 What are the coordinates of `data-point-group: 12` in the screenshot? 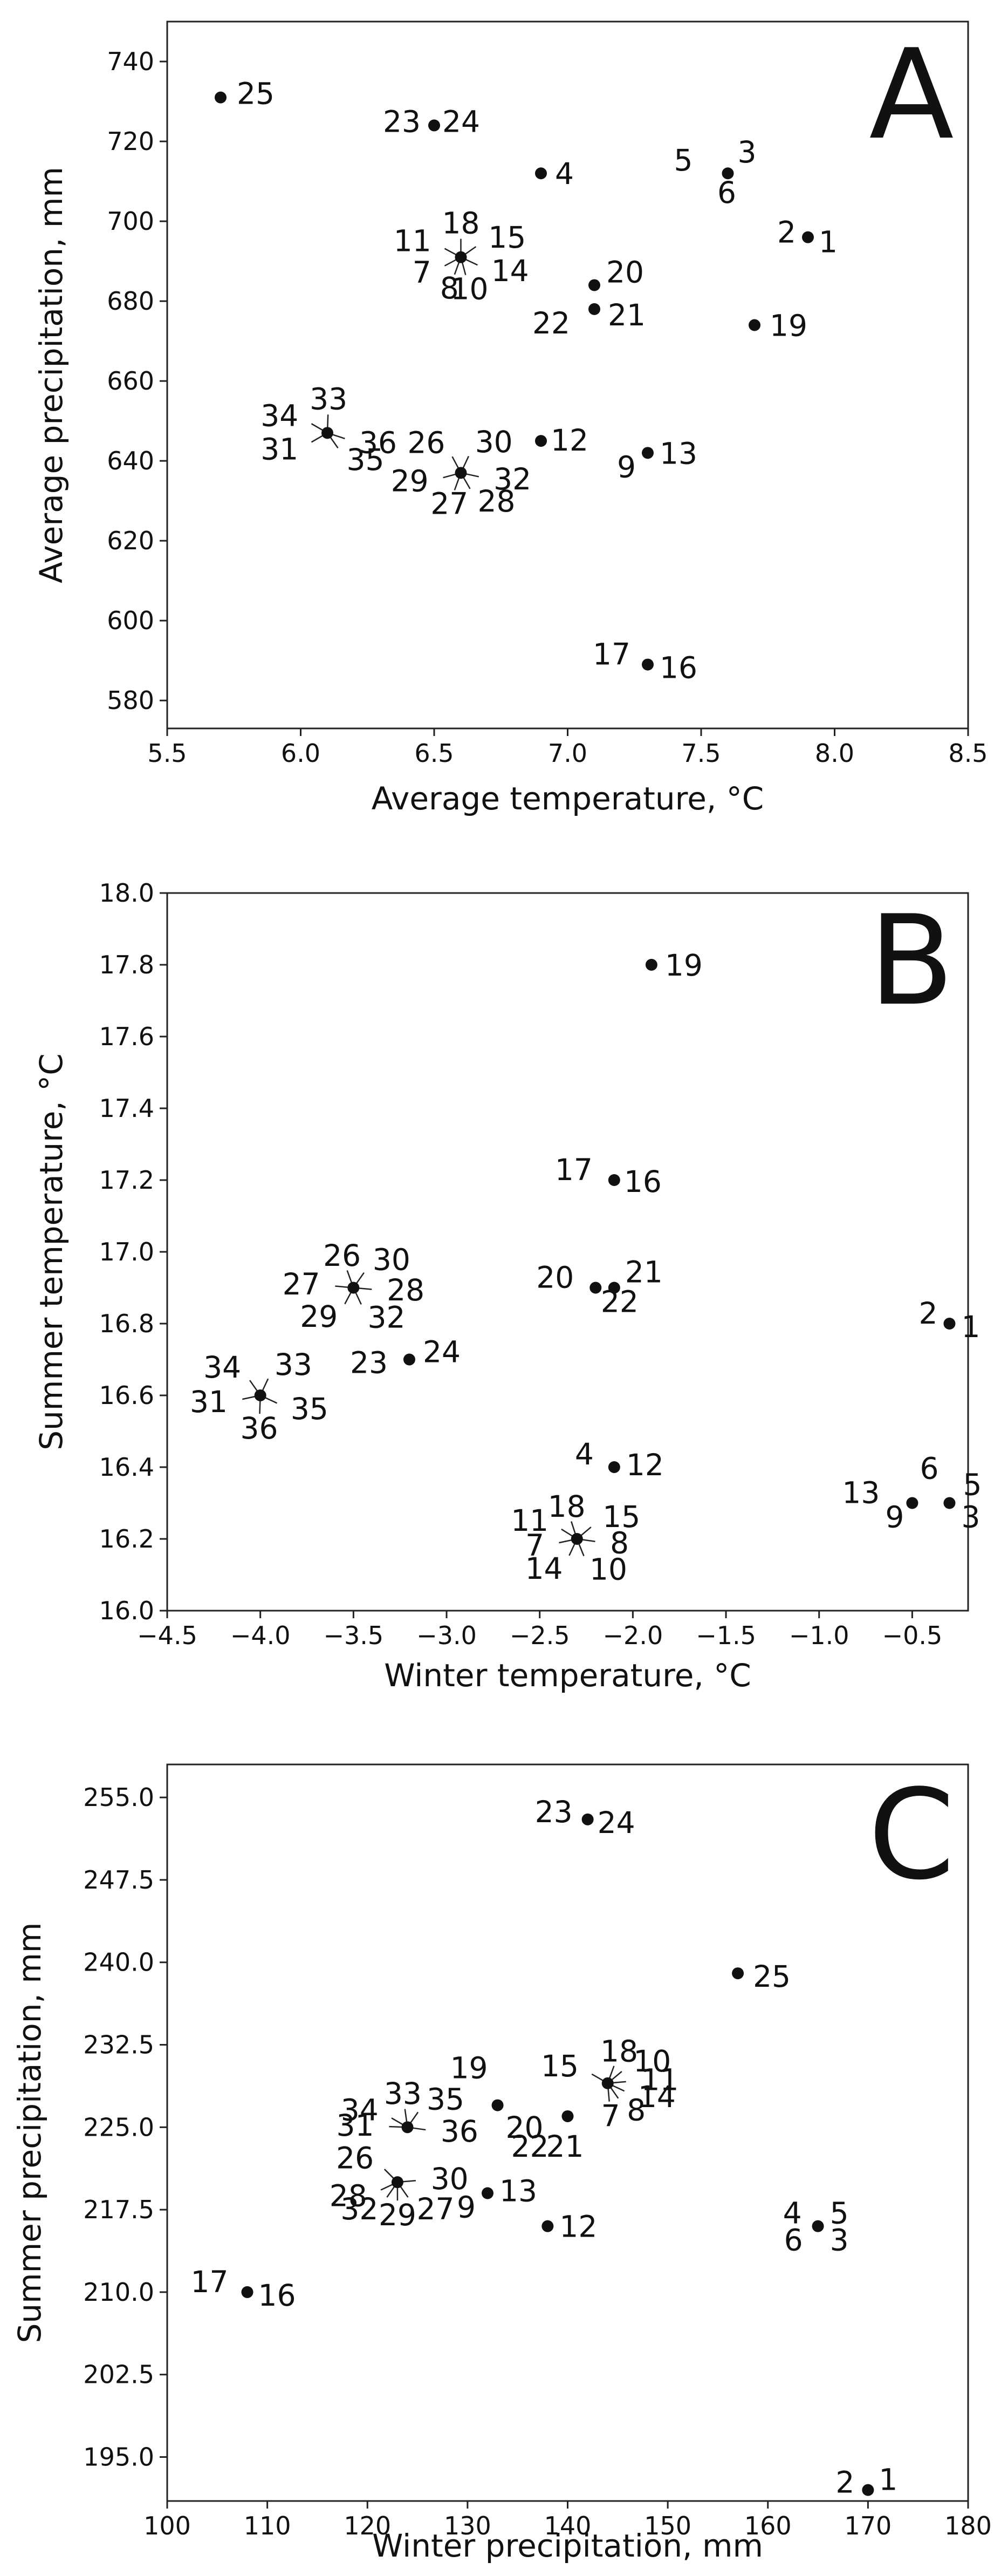 It's located at (561, 440).